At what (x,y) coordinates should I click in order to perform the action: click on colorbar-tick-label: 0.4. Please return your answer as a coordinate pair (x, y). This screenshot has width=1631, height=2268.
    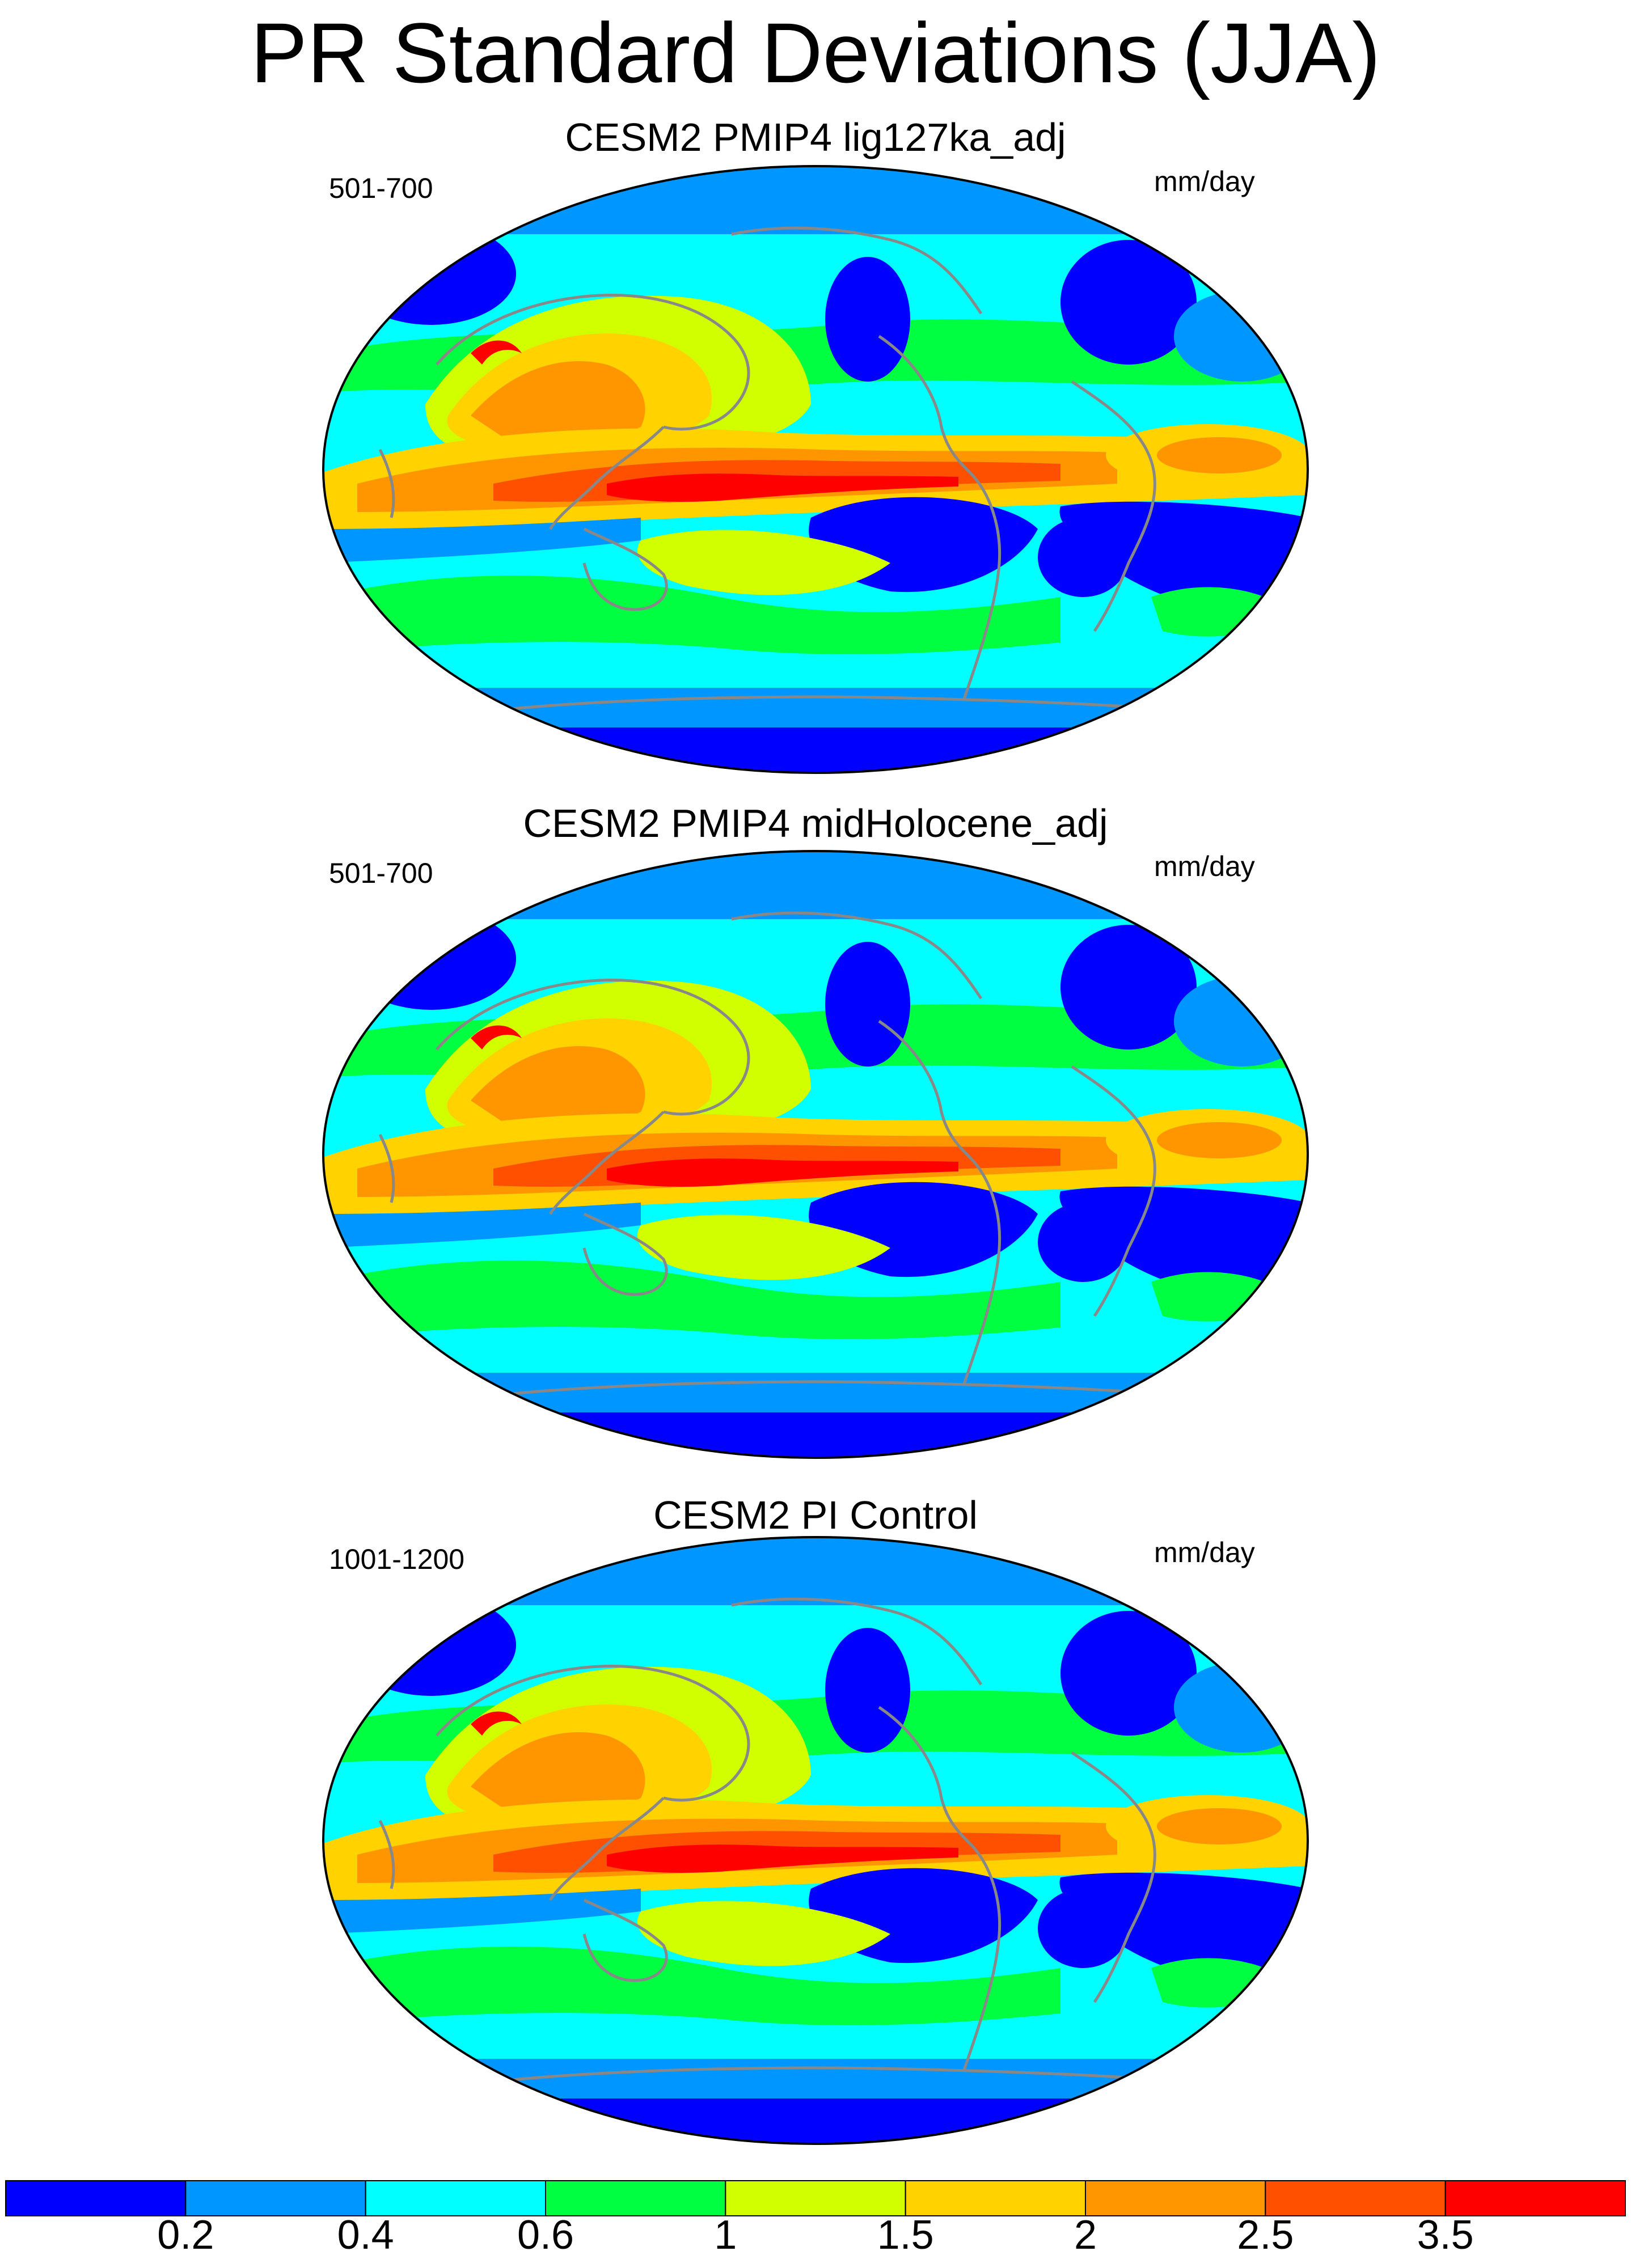
    Looking at the image, I should click on (365, 2235).